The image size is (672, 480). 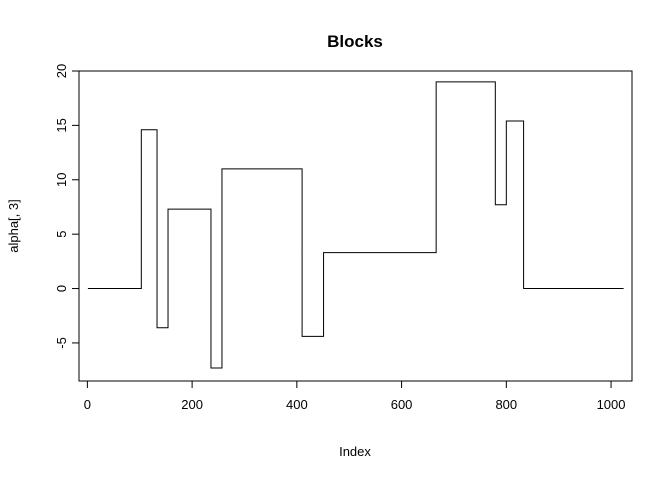 I want to click on y-tick-label: -5, so click(x=61, y=343).